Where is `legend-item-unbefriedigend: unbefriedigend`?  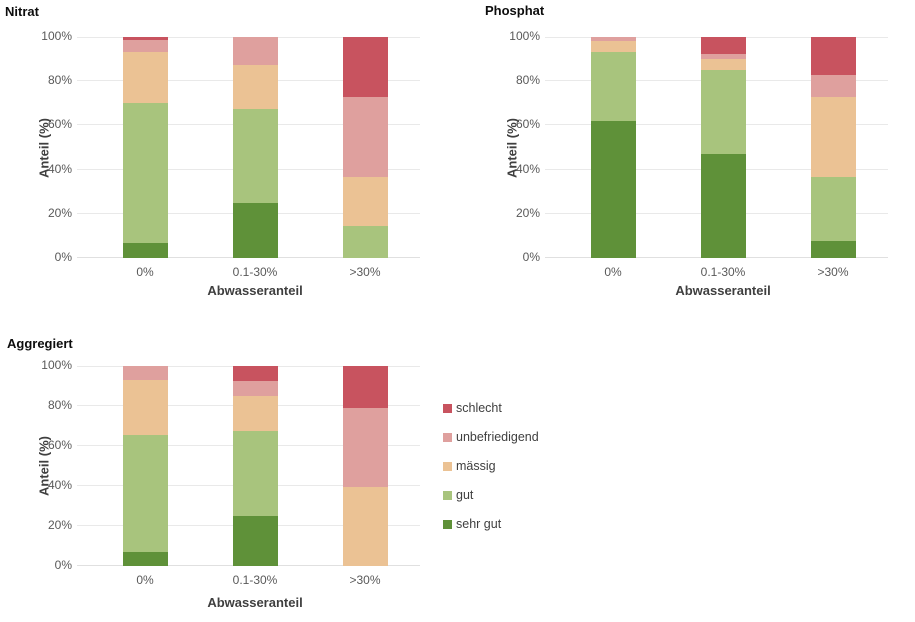 legend-item-unbefriedigend: unbefriedigend is located at coordinates (491, 437).